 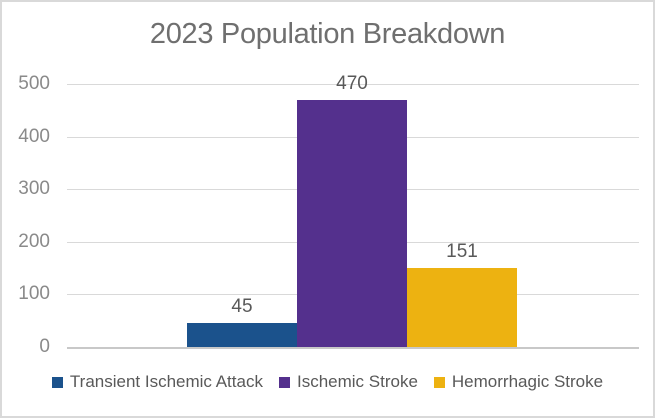 What do you see at coordinates (527, 381) in the screenshot?
I see `legend-item-label: Hemorrhagic Stroke` at bounding box center [527, 381].